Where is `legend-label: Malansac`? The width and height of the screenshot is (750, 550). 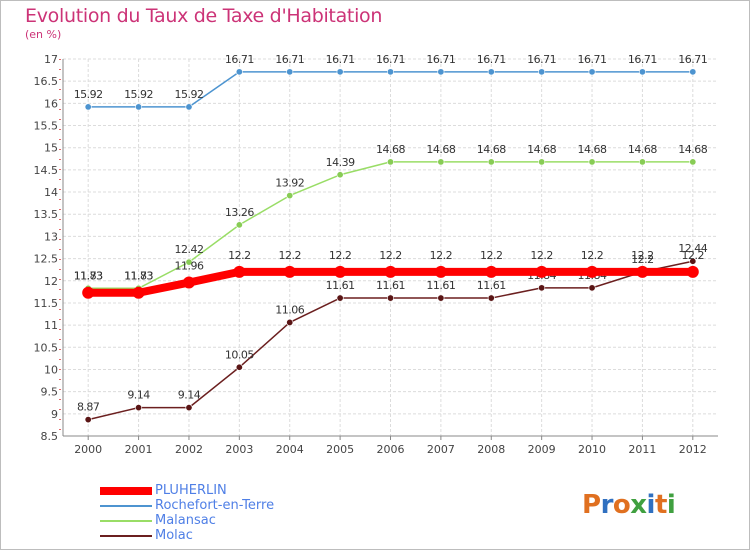 legend-label: Malansac is located at coordinates (185, 520).